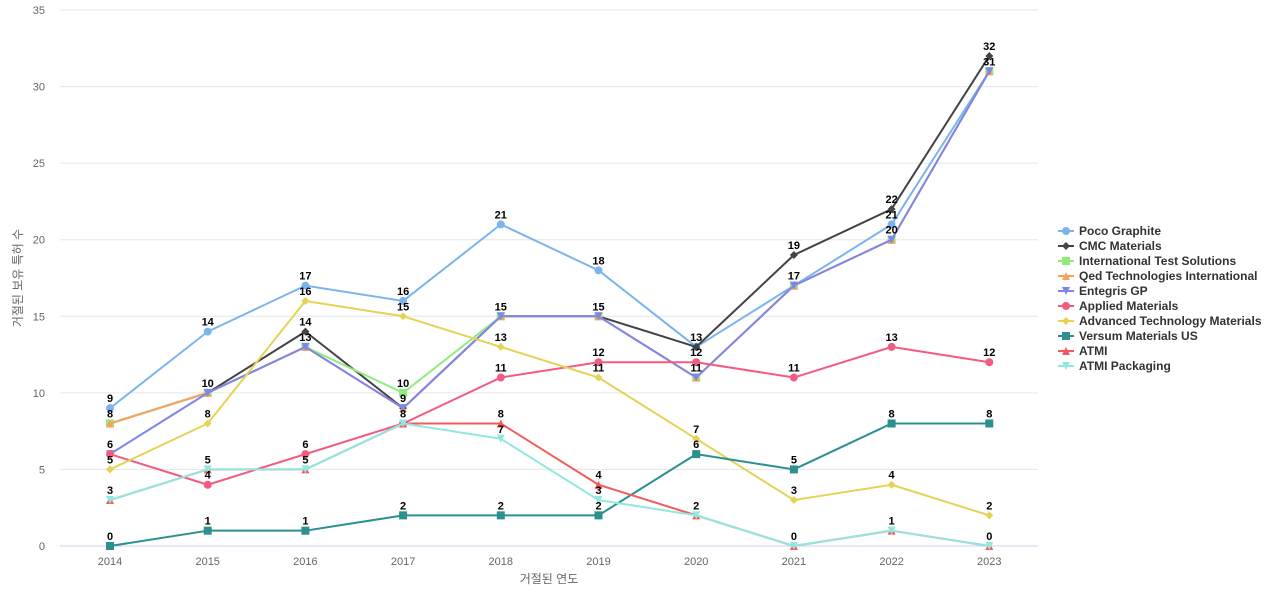  What do you see at coordinates (403, 399) in the screenshot?
I see `data-label: 9` at bounding box center [403, 399].